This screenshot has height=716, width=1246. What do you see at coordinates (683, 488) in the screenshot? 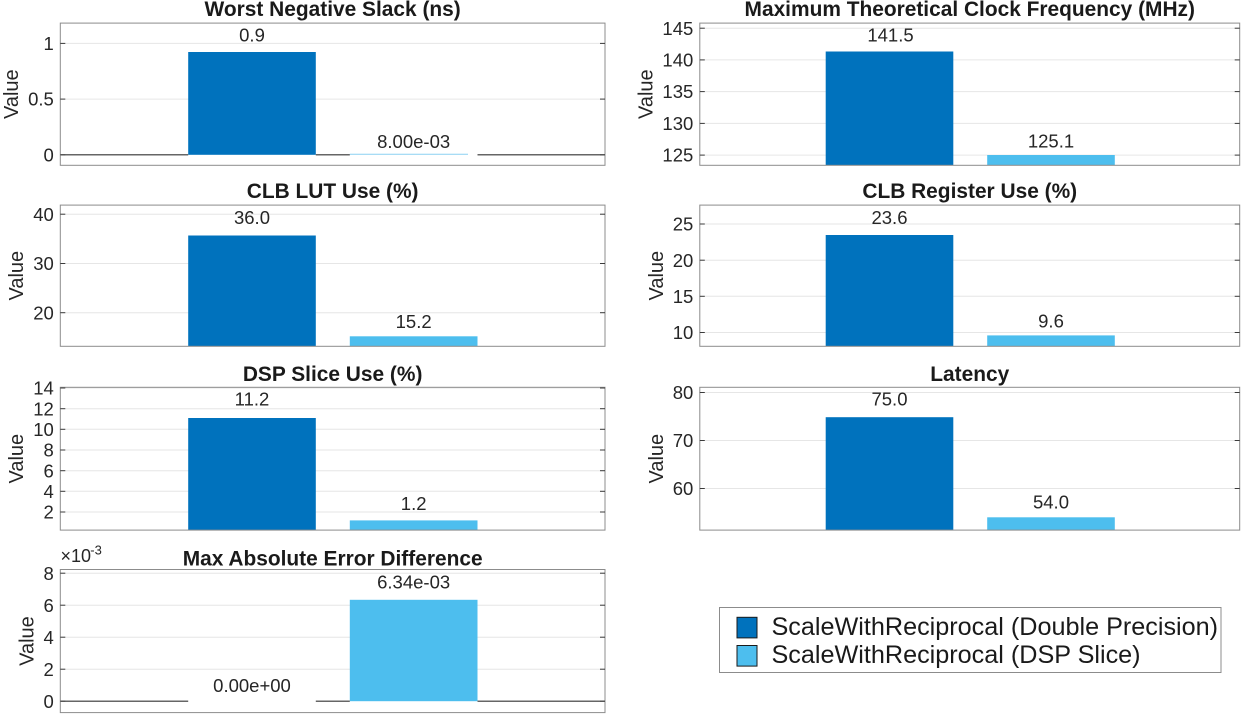
I see `svg-text: 60` at bounding box center [683, 488].